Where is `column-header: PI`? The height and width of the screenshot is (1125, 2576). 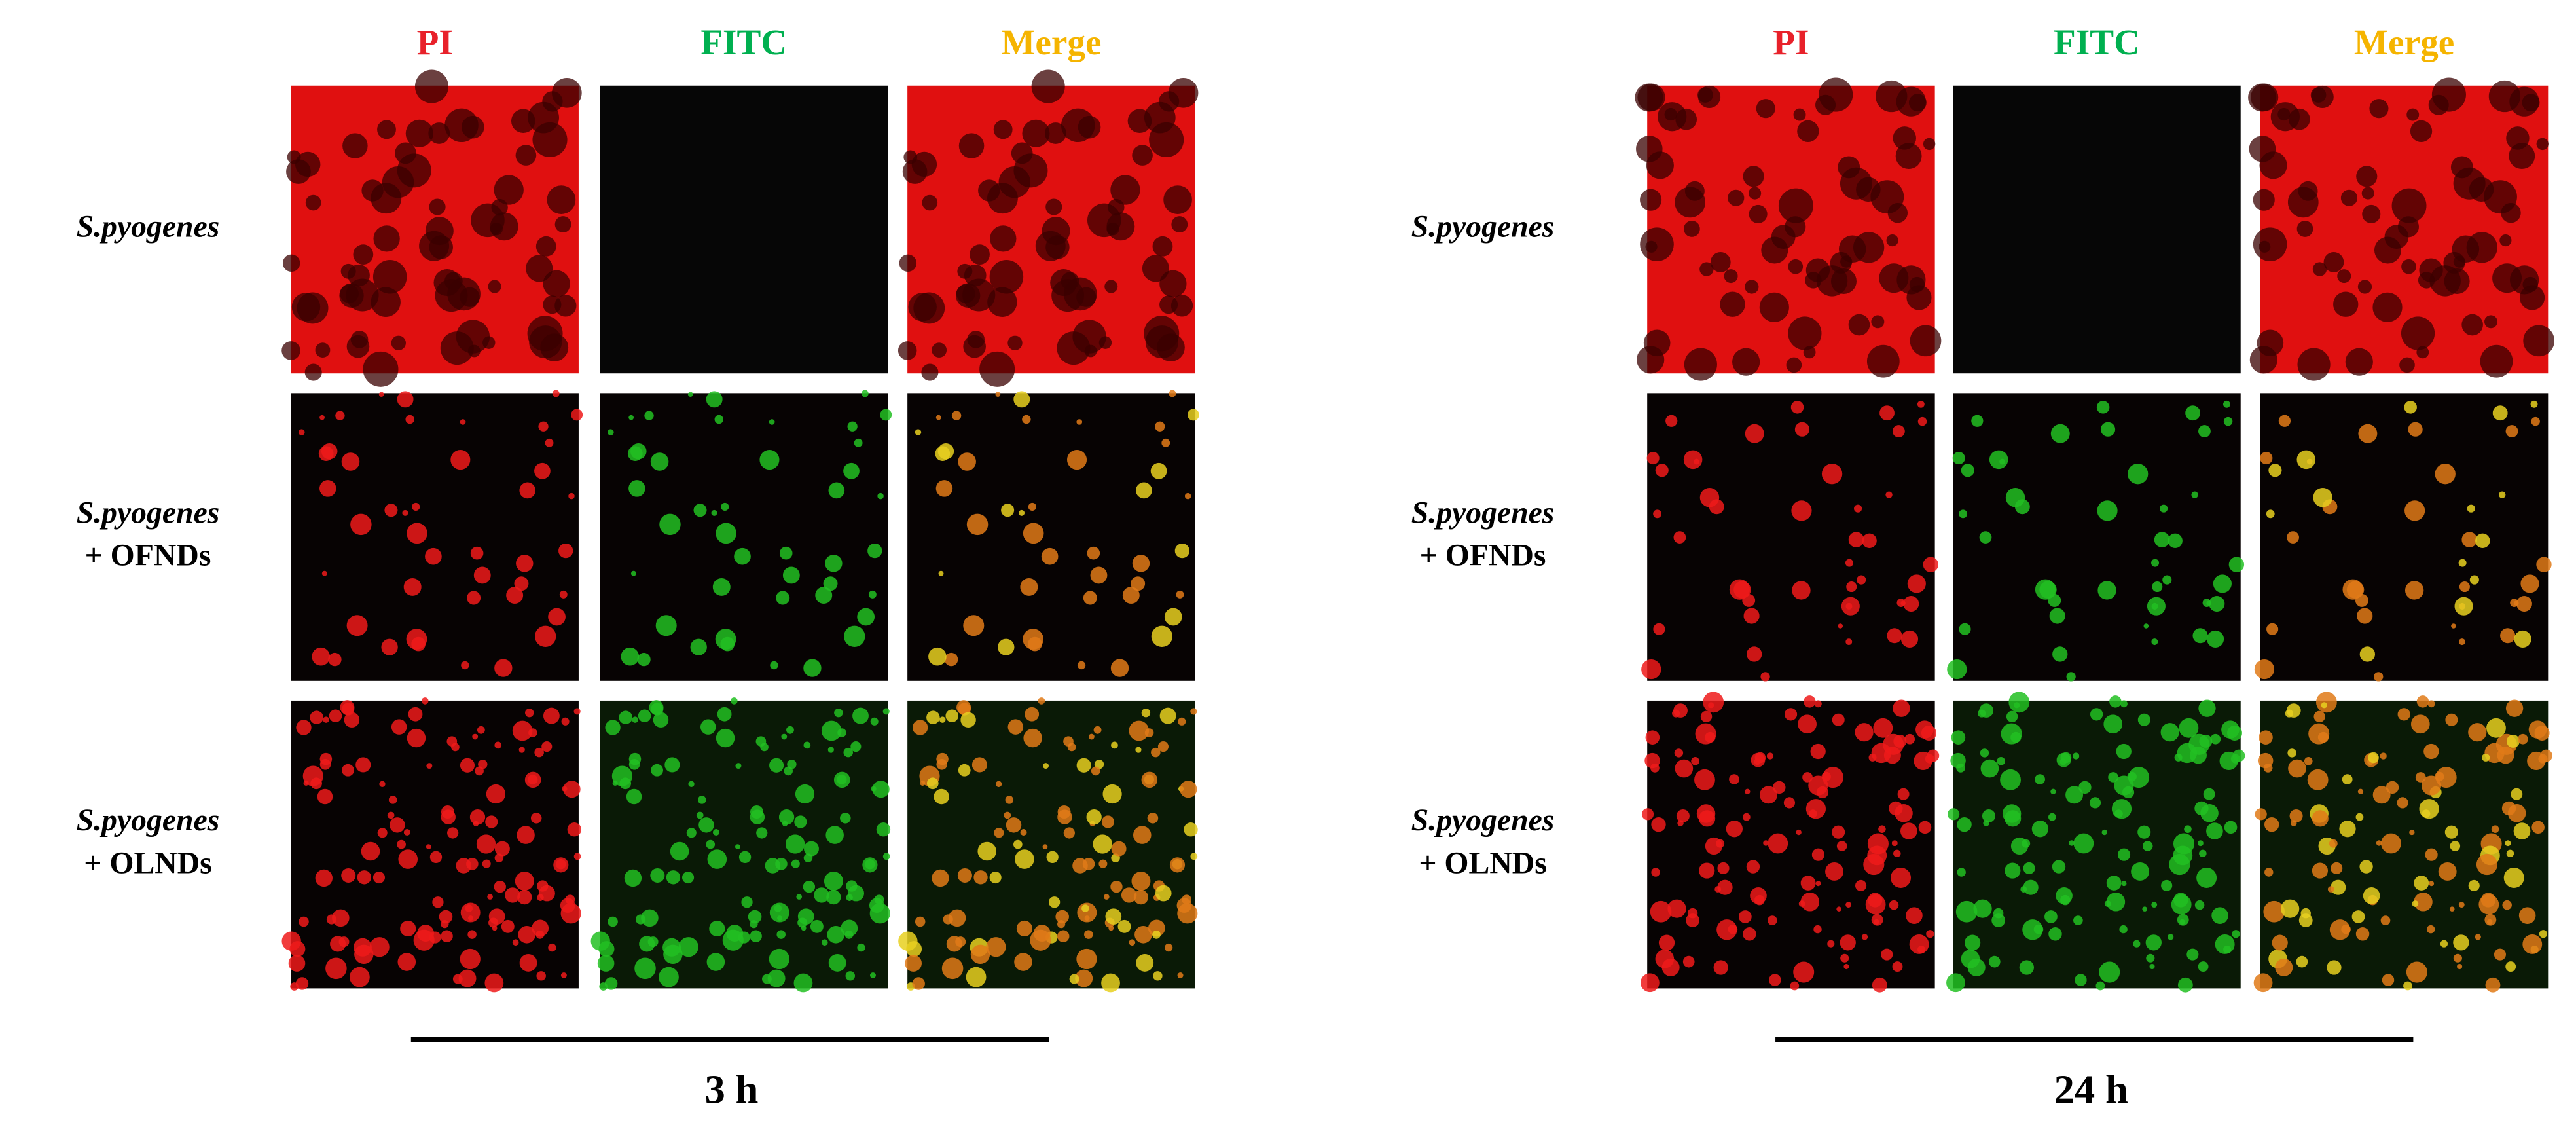
column-header: PI is located at coordinates (1791, 42).